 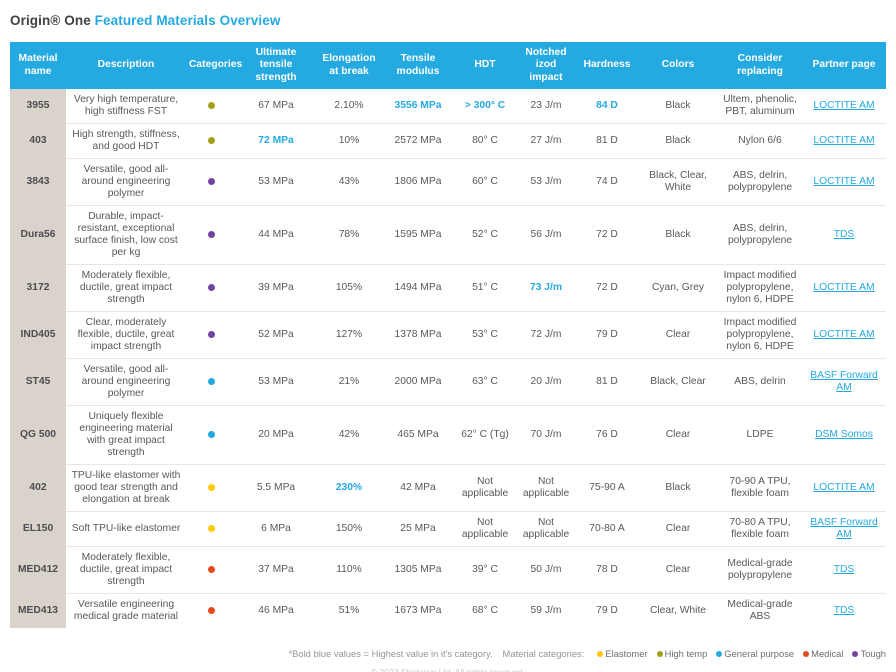 I want to click on elongation-cell: 105%, so click(x=349, y=288).